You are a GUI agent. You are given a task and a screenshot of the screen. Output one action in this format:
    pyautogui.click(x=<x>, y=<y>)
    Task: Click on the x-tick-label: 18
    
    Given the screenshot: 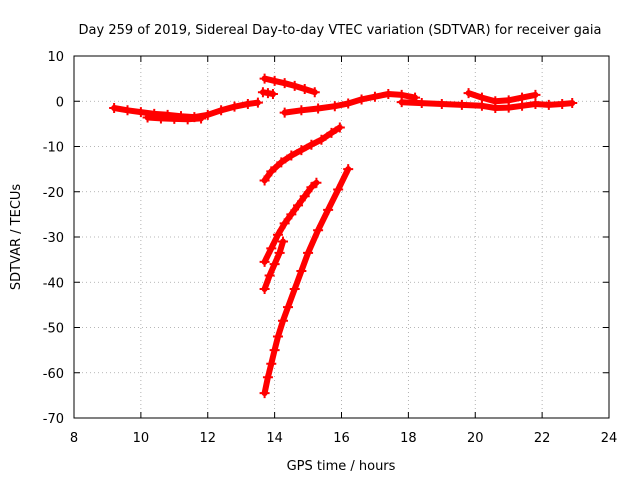 What is the action you would take?
    pyautogui.click(x=408, y=438)
    